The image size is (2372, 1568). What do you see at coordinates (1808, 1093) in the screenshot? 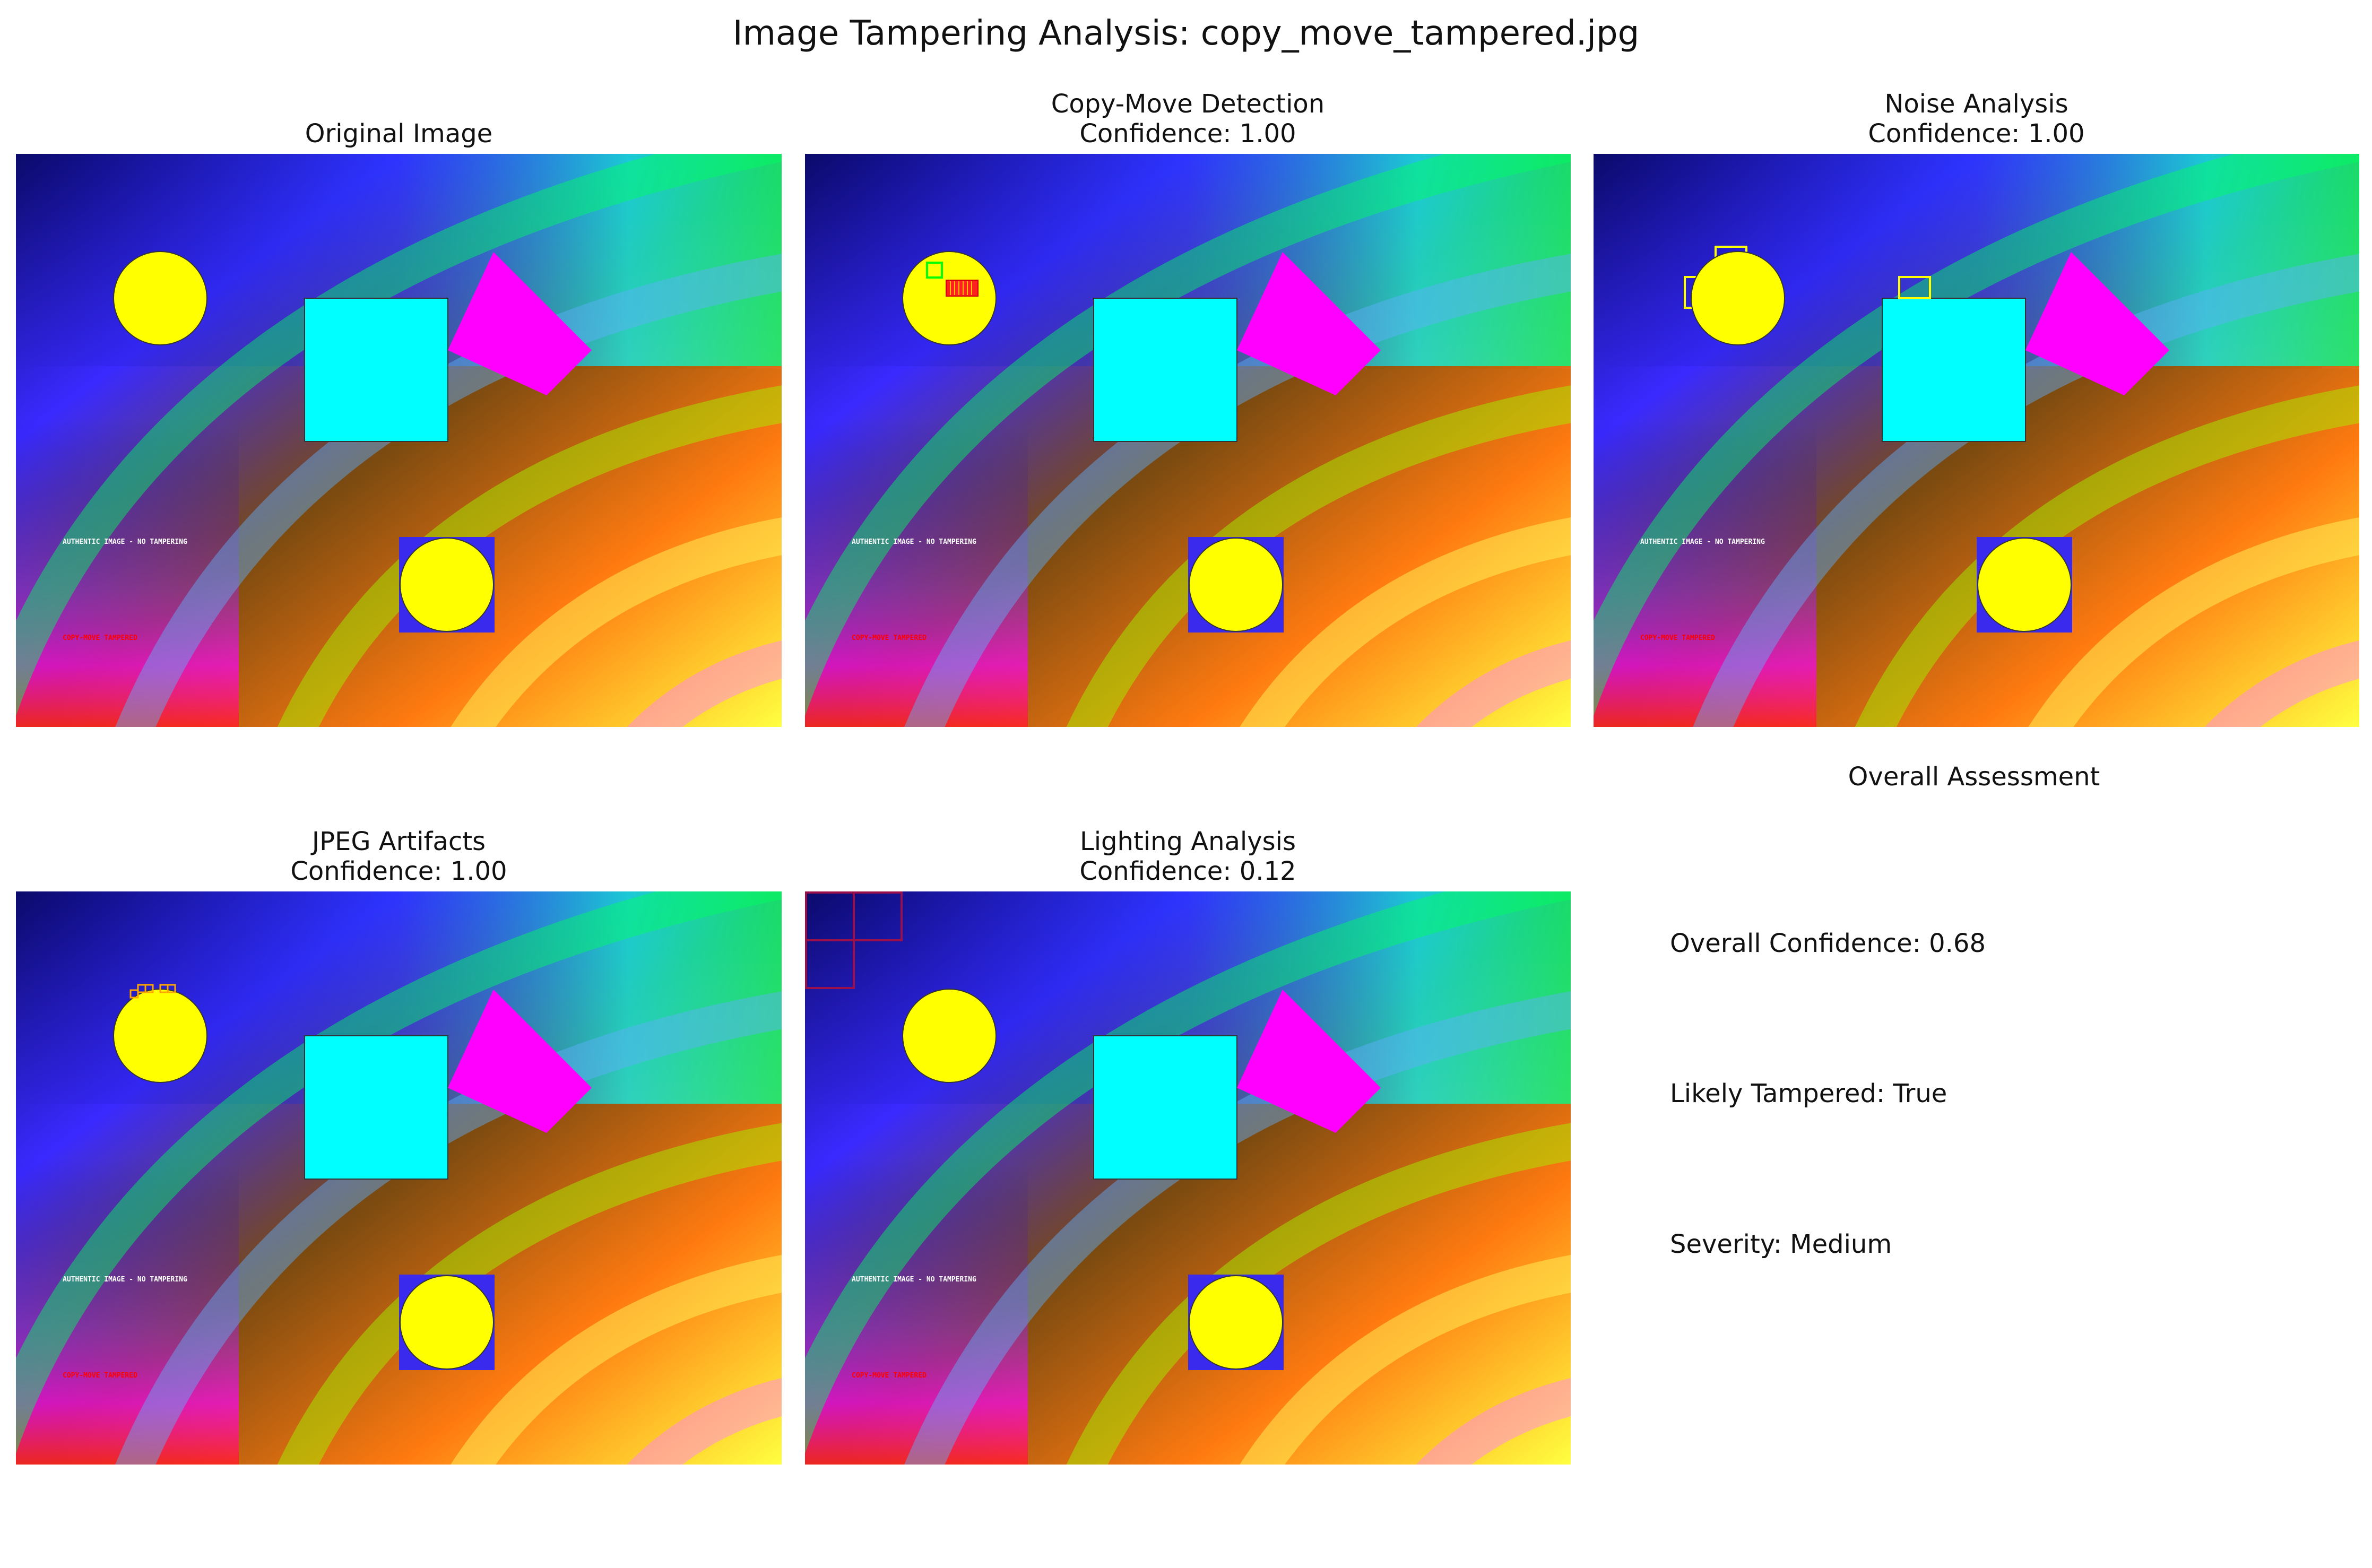
I see `likely-tampered: Likely Tampered: True` at bounding box center [1808, 1093].